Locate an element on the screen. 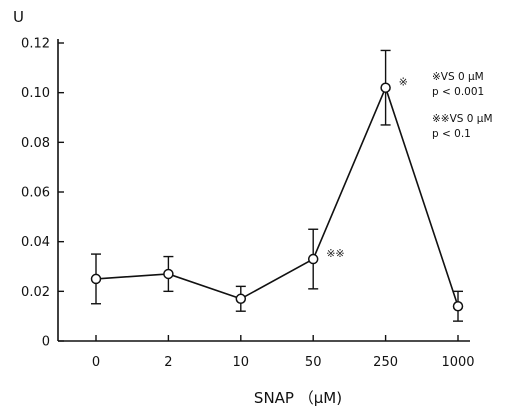 Image resolution: width=516 pixels, height=411 pixels. x-axis: 0 2 10 50 250 1000 SNAP （μM) is located at coordinates (266, 371).